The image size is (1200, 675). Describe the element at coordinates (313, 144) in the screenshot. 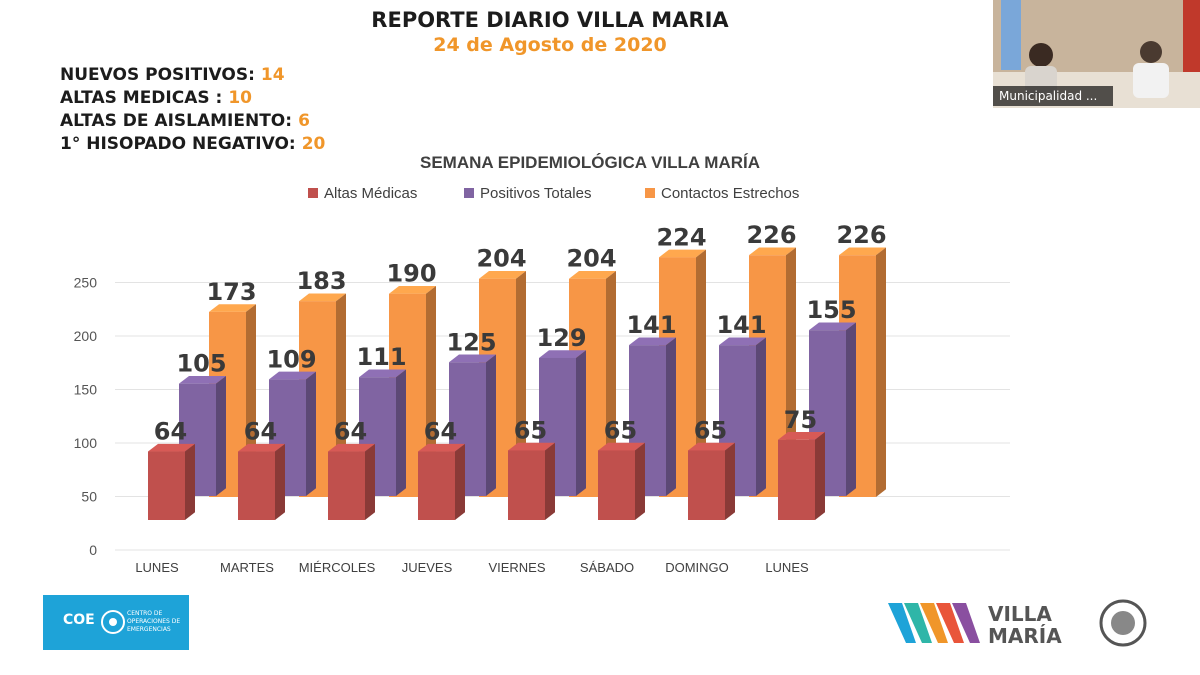

I see `stat-value: 20` at that location.